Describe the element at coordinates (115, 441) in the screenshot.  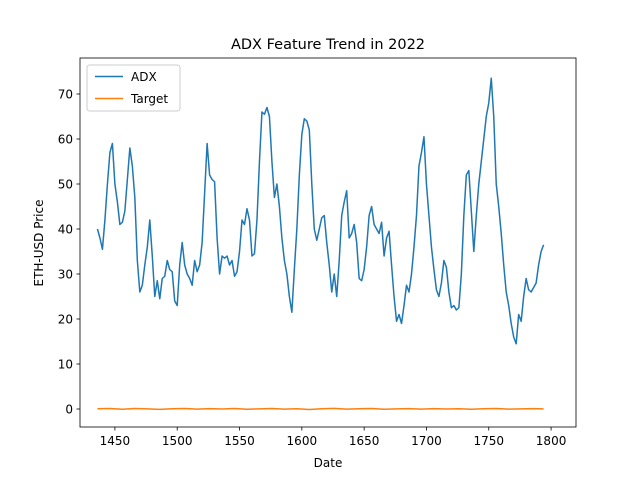
I see `x-tick-label: 1450` at that location.